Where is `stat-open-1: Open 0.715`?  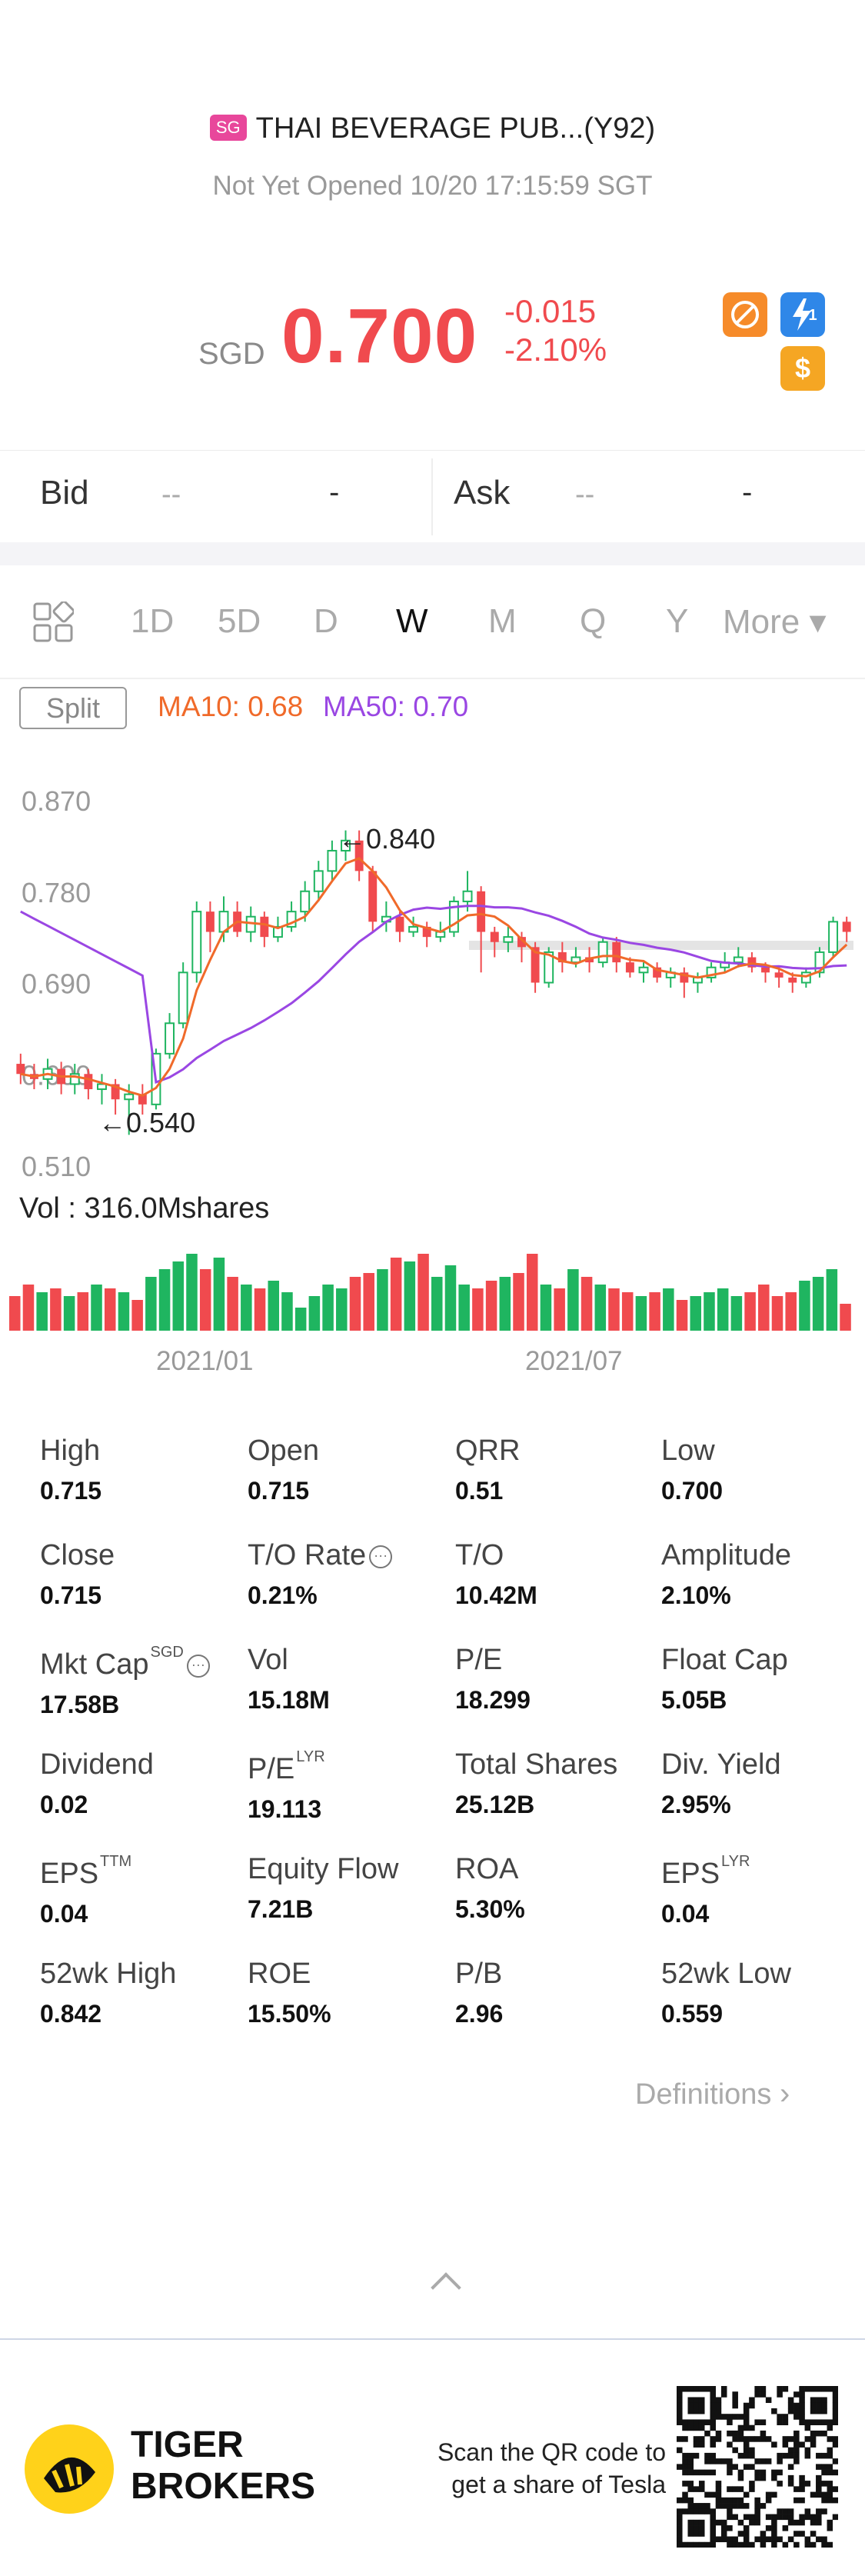
stat-open-1: Open 0.715 is located at coordinates (347, 1470).